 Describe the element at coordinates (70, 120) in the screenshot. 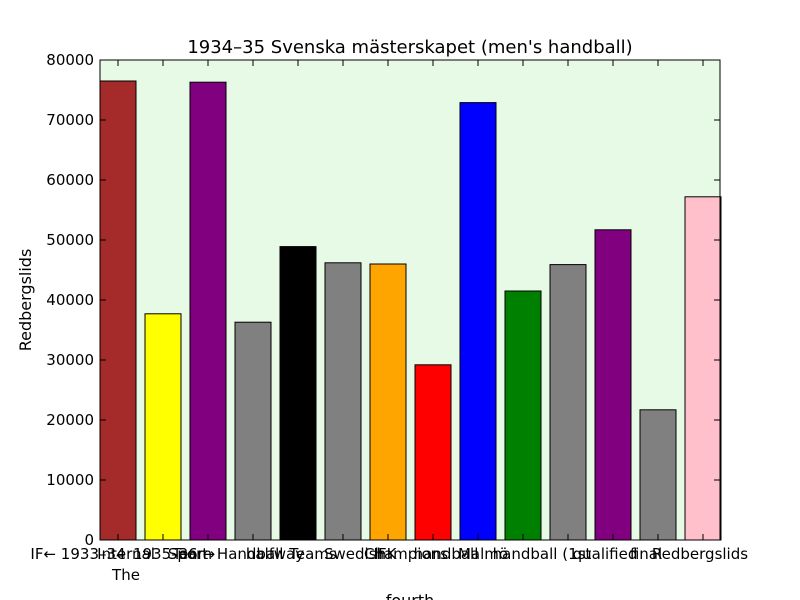

I see `y-tick-label-7: 70000` at that location.